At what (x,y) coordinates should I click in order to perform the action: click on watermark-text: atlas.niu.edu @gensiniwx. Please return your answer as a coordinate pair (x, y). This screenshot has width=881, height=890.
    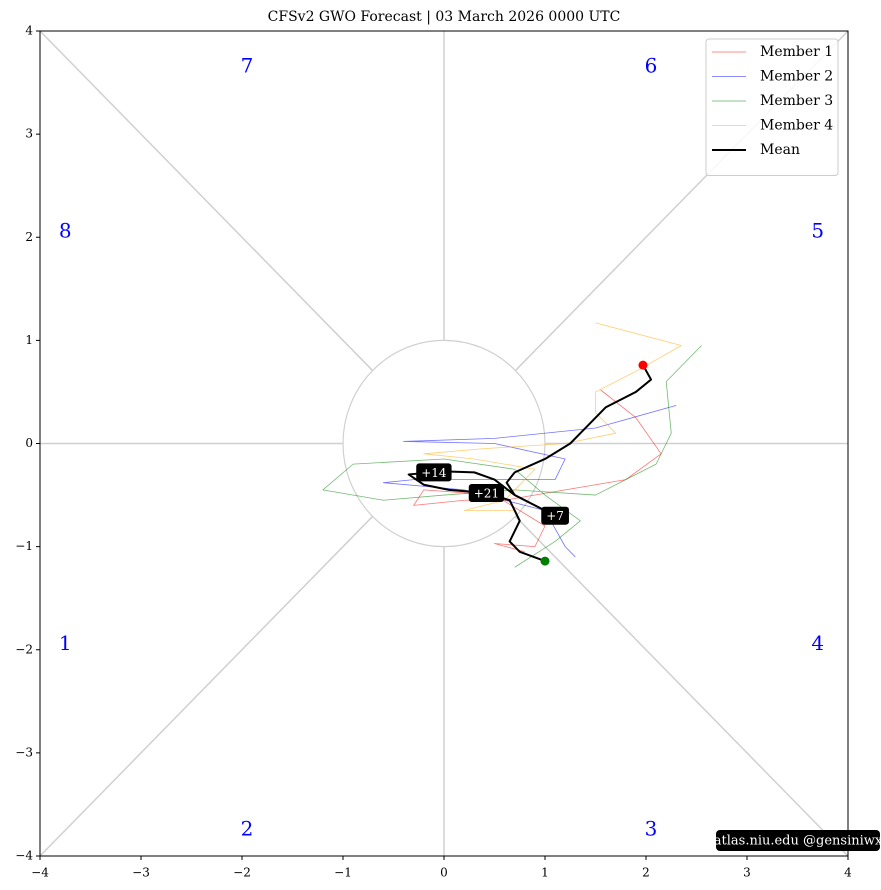
    Looking at the image, I should click on (797, 841).